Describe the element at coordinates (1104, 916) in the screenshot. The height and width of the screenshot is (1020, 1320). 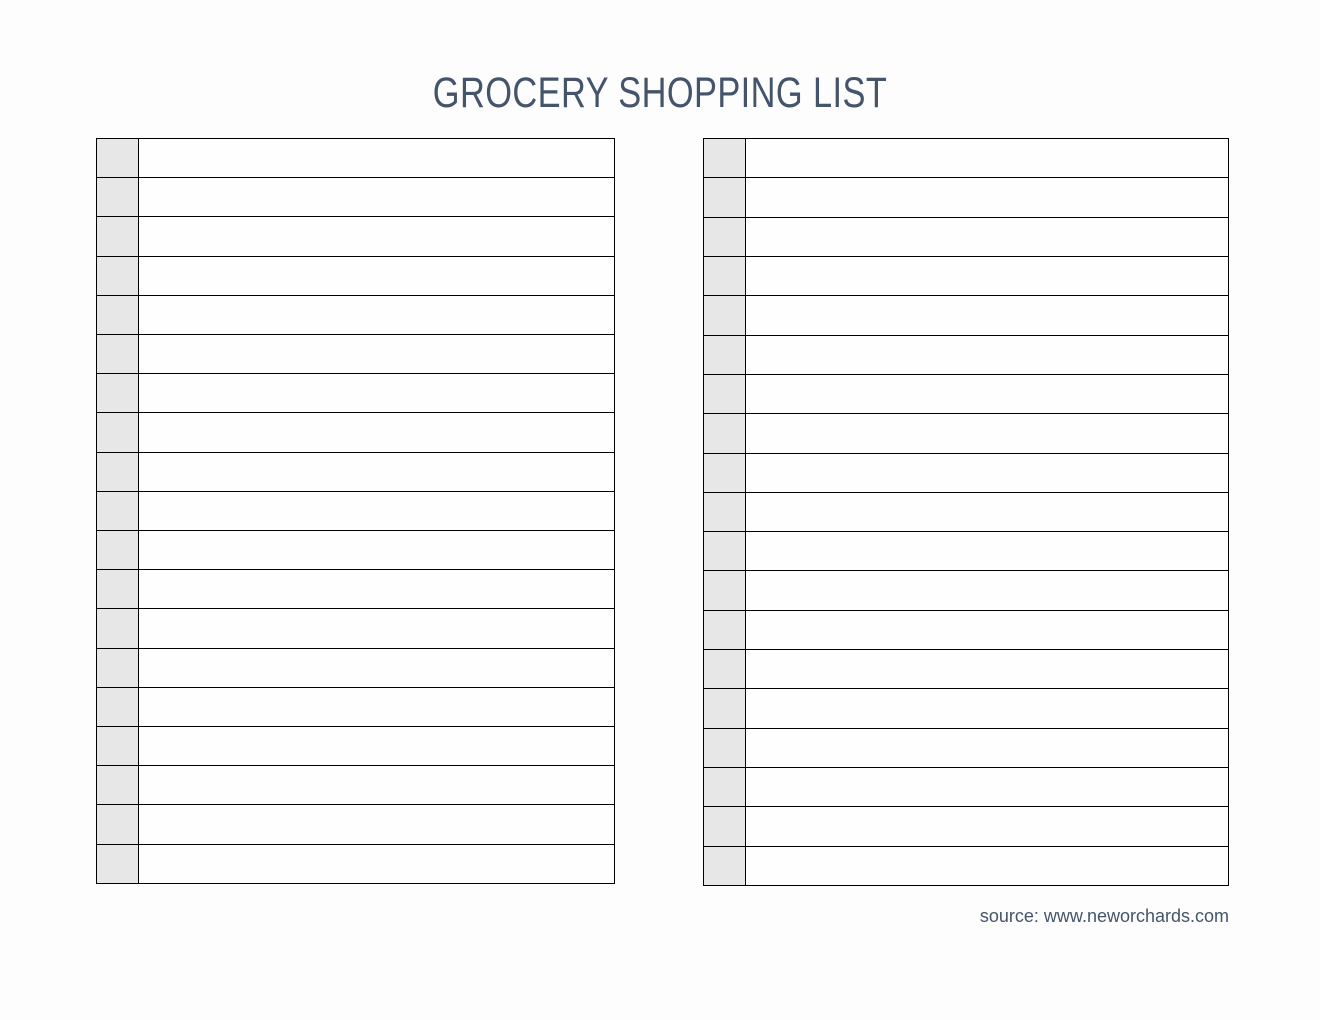
I see `source-attribution: source: www.neworchards.com` at that location.